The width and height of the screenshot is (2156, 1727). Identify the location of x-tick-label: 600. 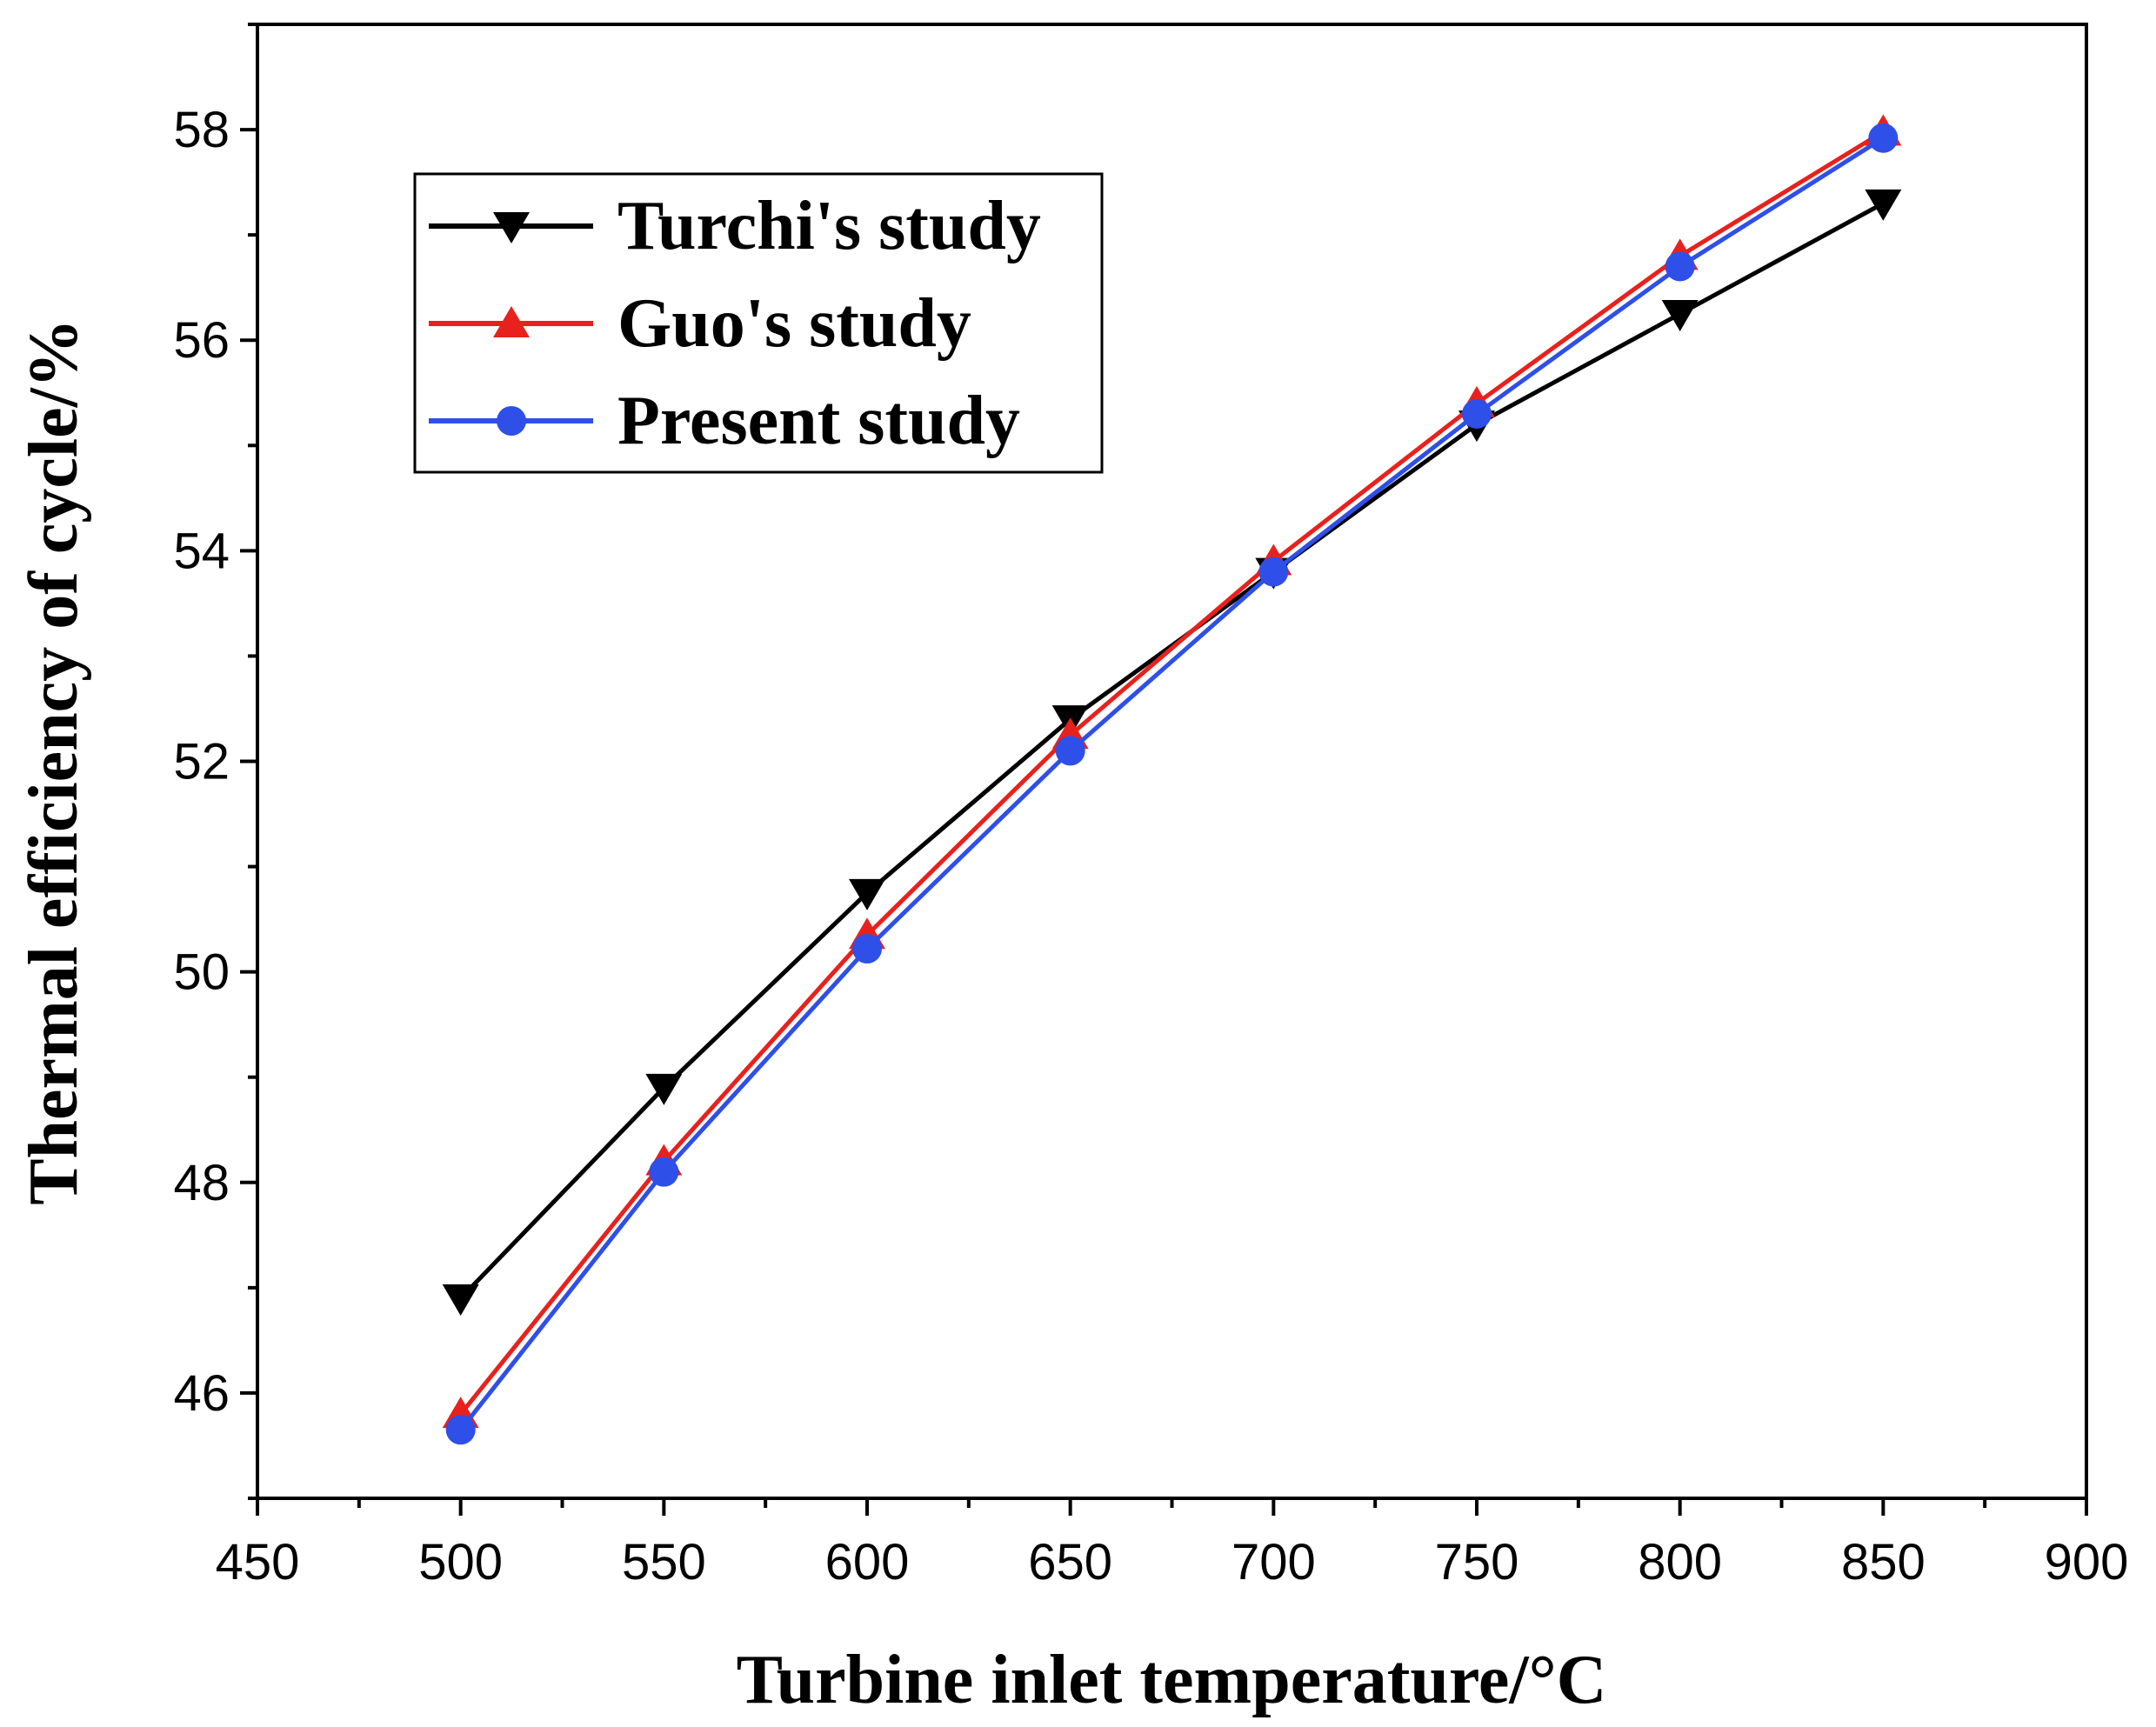
(867, 1562).